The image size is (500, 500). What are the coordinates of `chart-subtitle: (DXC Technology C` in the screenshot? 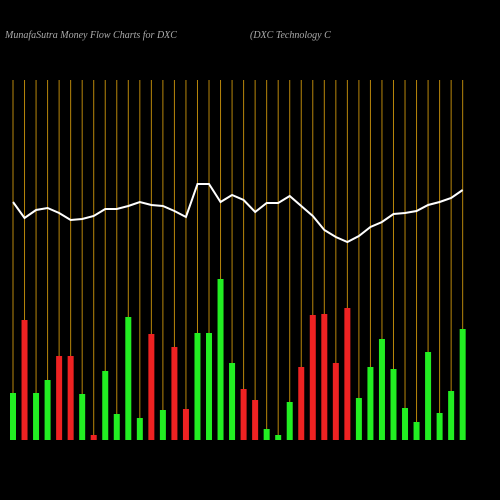 It's located at (290, 35).